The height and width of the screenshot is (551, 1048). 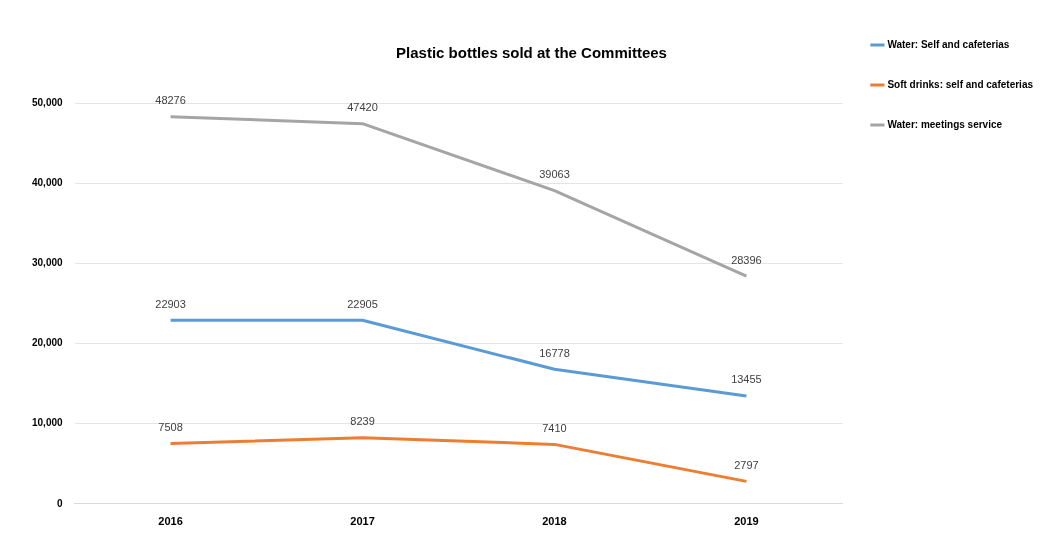 What do you see at coordinates (554, 174) in the screenshot?
I see `data-label: 39063` at bounding box center [554, 174].